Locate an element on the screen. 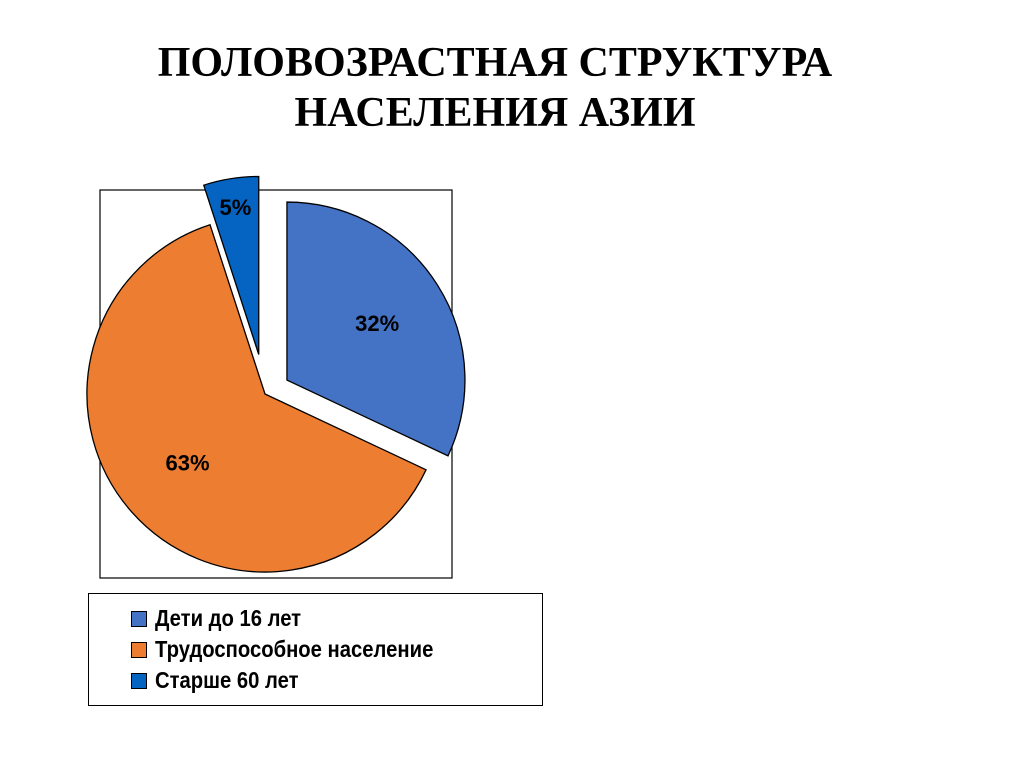 This screenshot has width=1024, height=767. data-label-over-60: 5% is located at coordinates (235, 207).